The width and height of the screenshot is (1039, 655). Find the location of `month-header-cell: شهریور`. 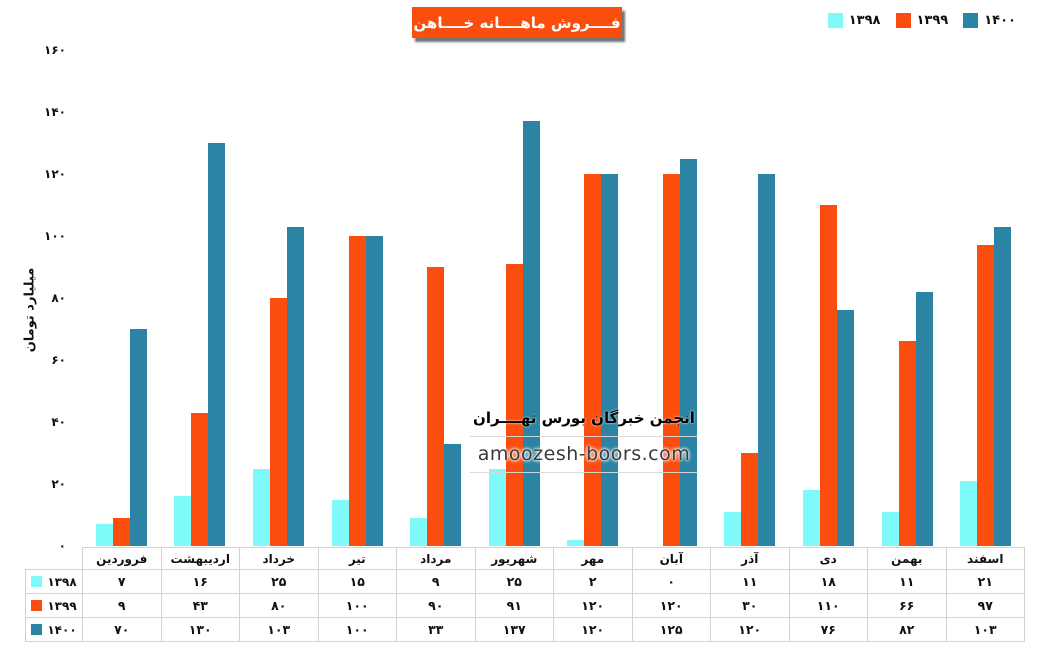

month-header-cell: شهریور is located at coordinates (514, 558).